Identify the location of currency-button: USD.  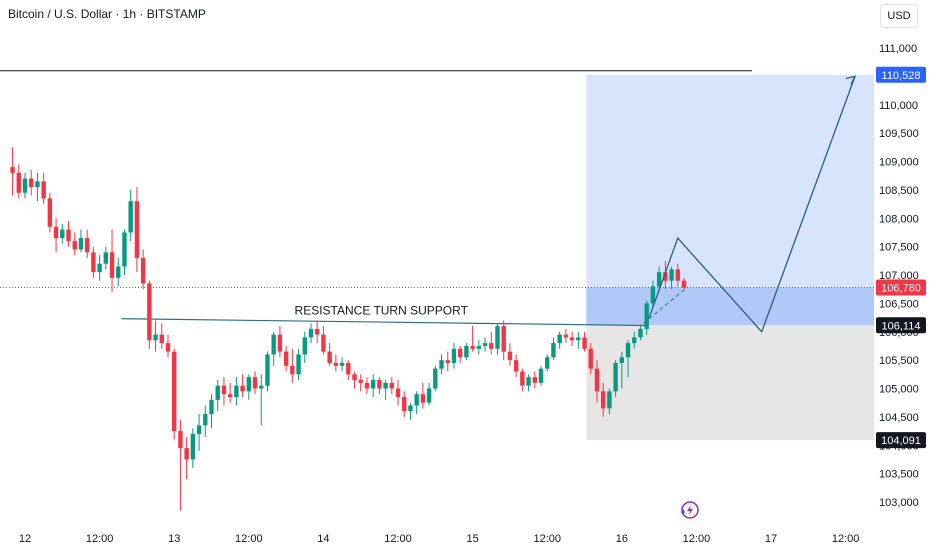
(899, 16).